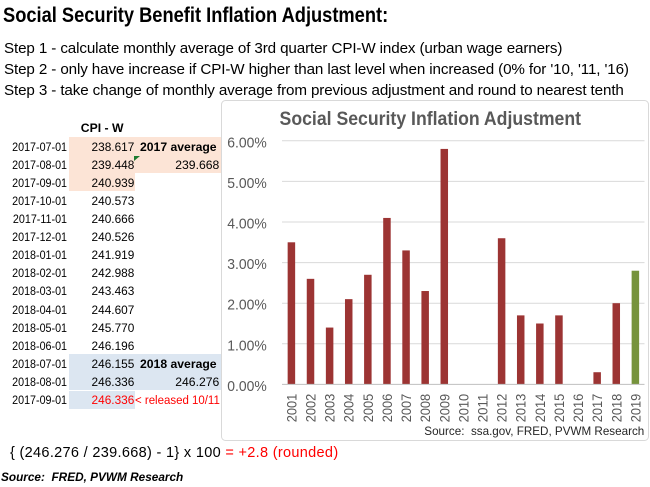 This screenshot has width=650, height=487. What do you see at coordinates (331, 408) in the screenshot?
I see `svg-text: 2003` at bounding box center [331, 408].